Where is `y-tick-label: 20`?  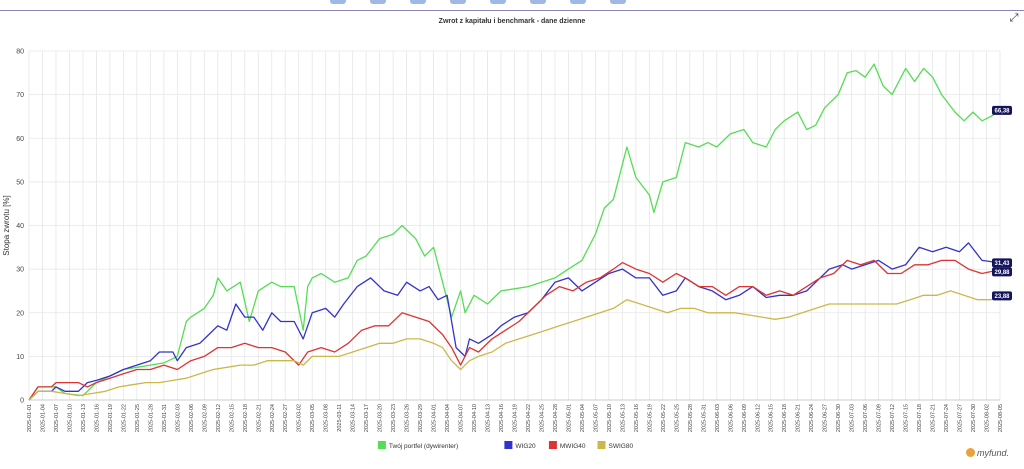
y-tick-label: 20 is located at coordinates (20, 313).